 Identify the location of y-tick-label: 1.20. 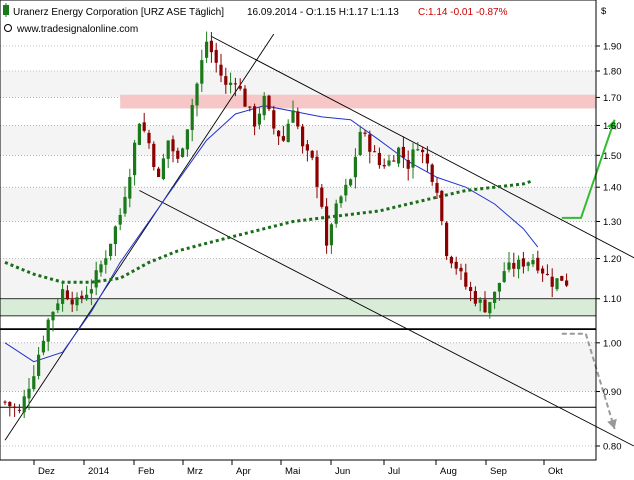
(612, 259).